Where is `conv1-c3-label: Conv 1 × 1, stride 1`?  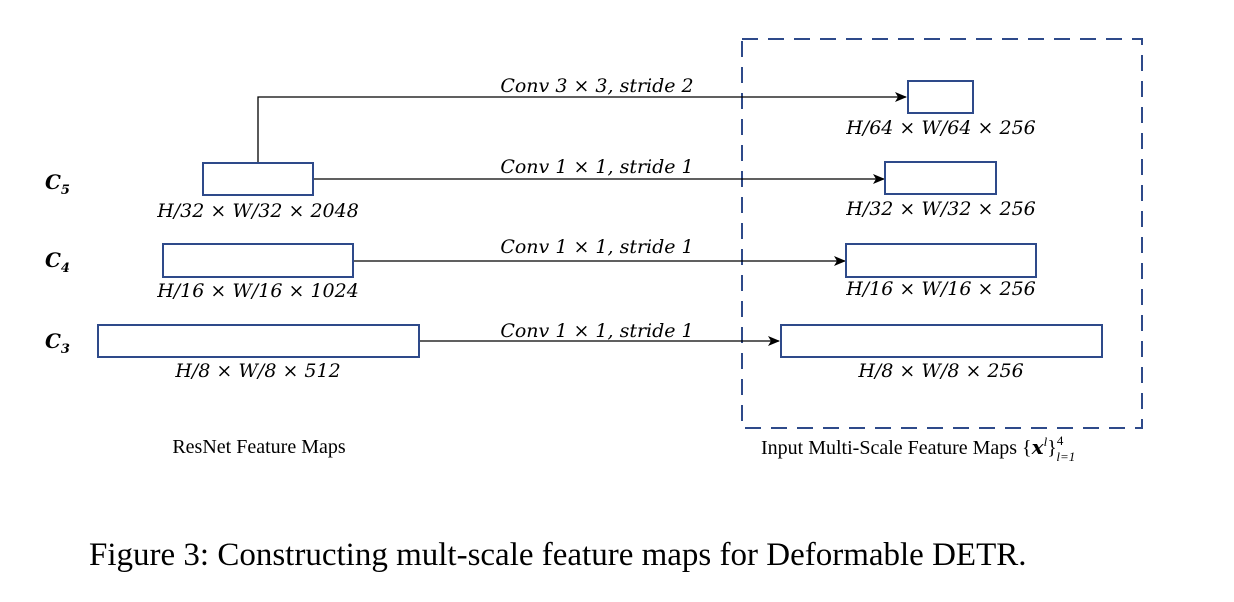
conv1-c3-label: Conv 1 × 1, stride 1 is located at coordinates (596, 331).